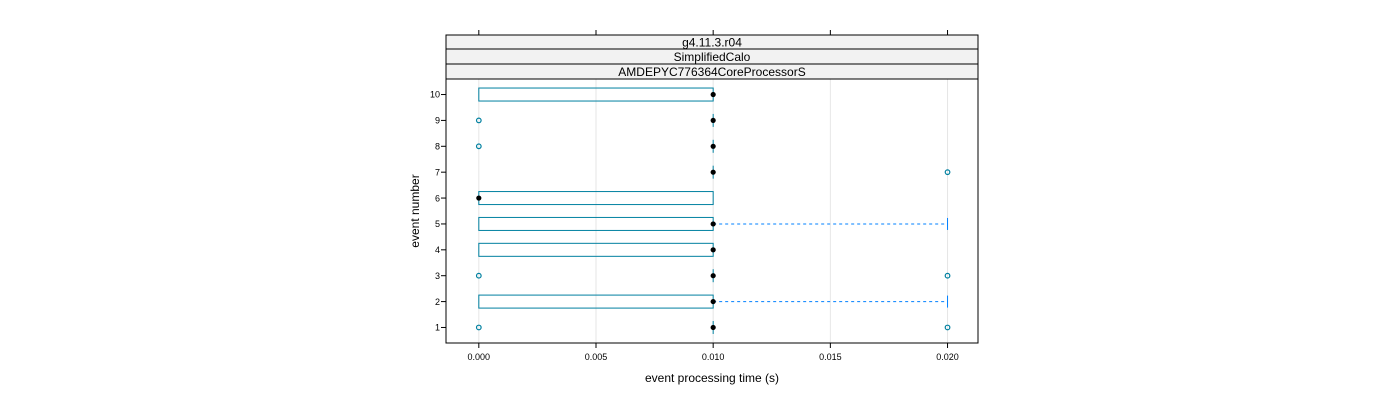 The image size is (1400, 400). I want to click on y-tick-label: 4, so click(437, 250).